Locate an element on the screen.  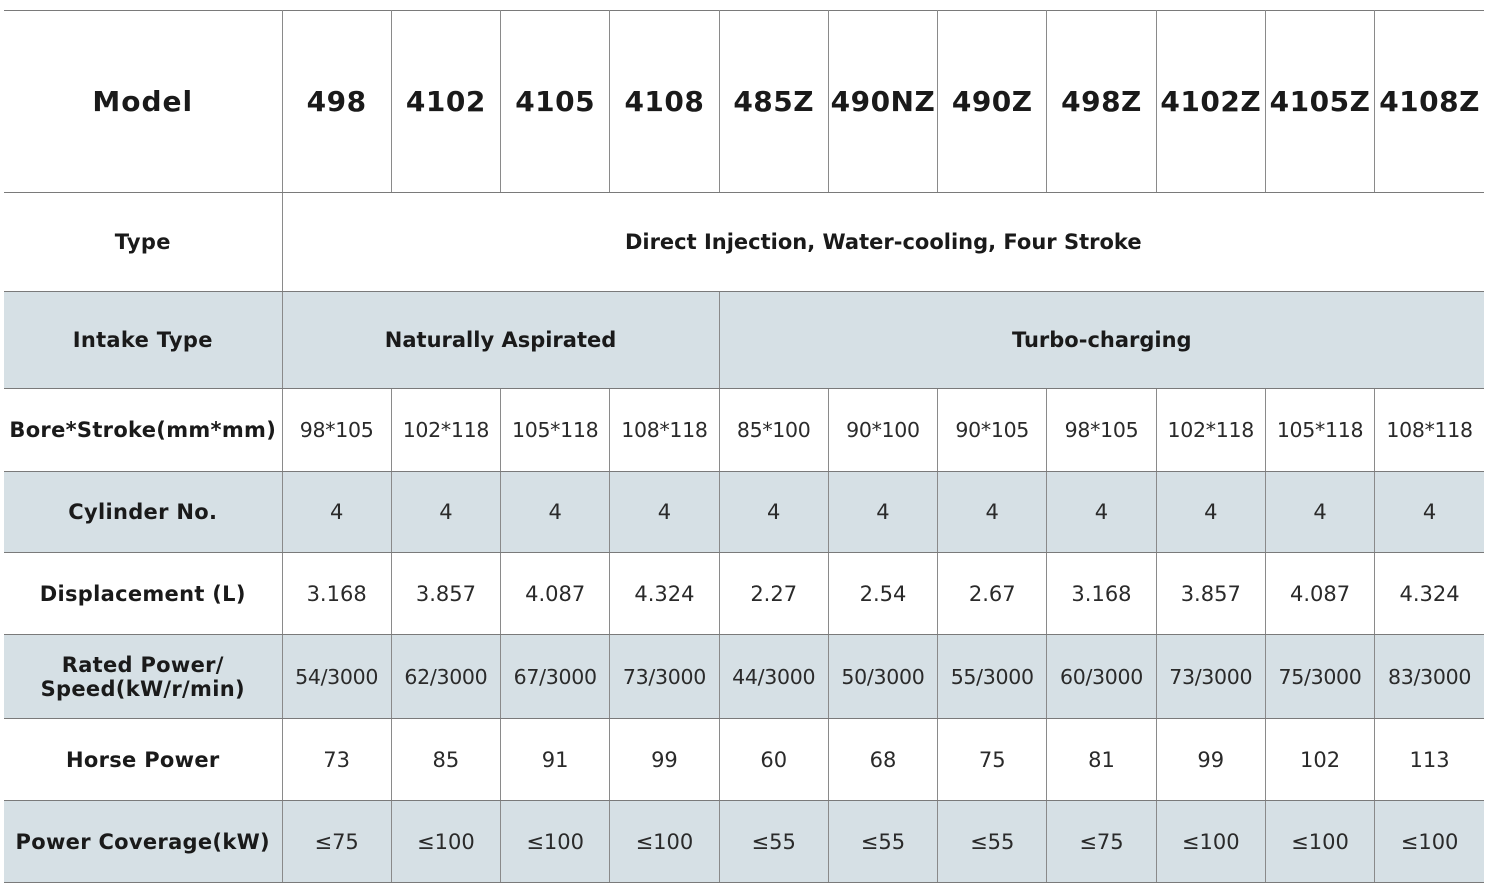
cylinder-row-label: Cylinder No. is located at coordinates (143, 512).